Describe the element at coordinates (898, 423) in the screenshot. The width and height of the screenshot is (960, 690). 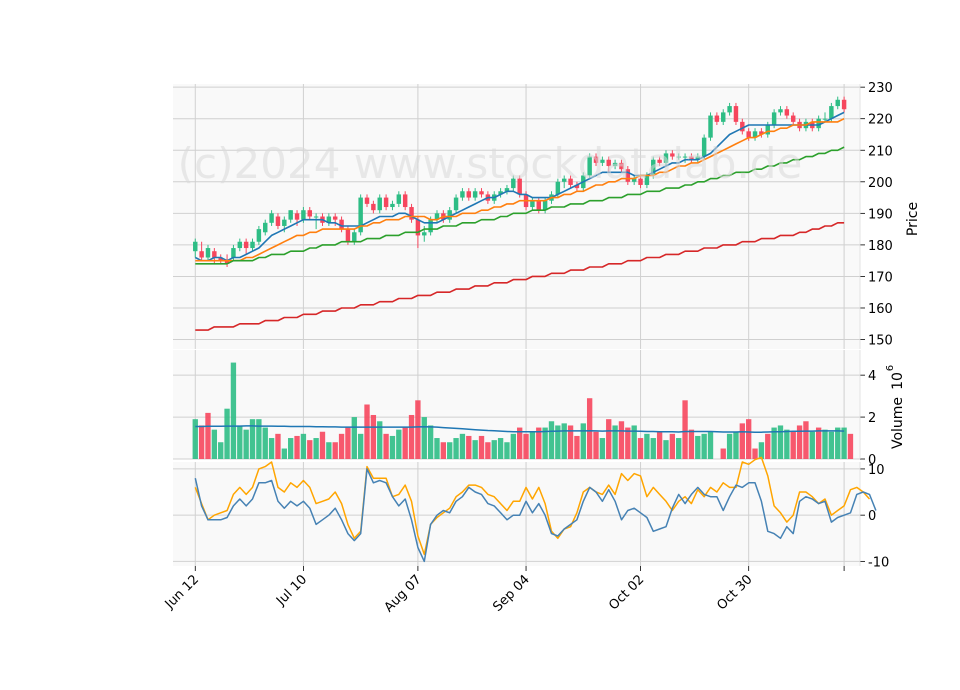
I see `volume-axis-label: Volume` at that location.